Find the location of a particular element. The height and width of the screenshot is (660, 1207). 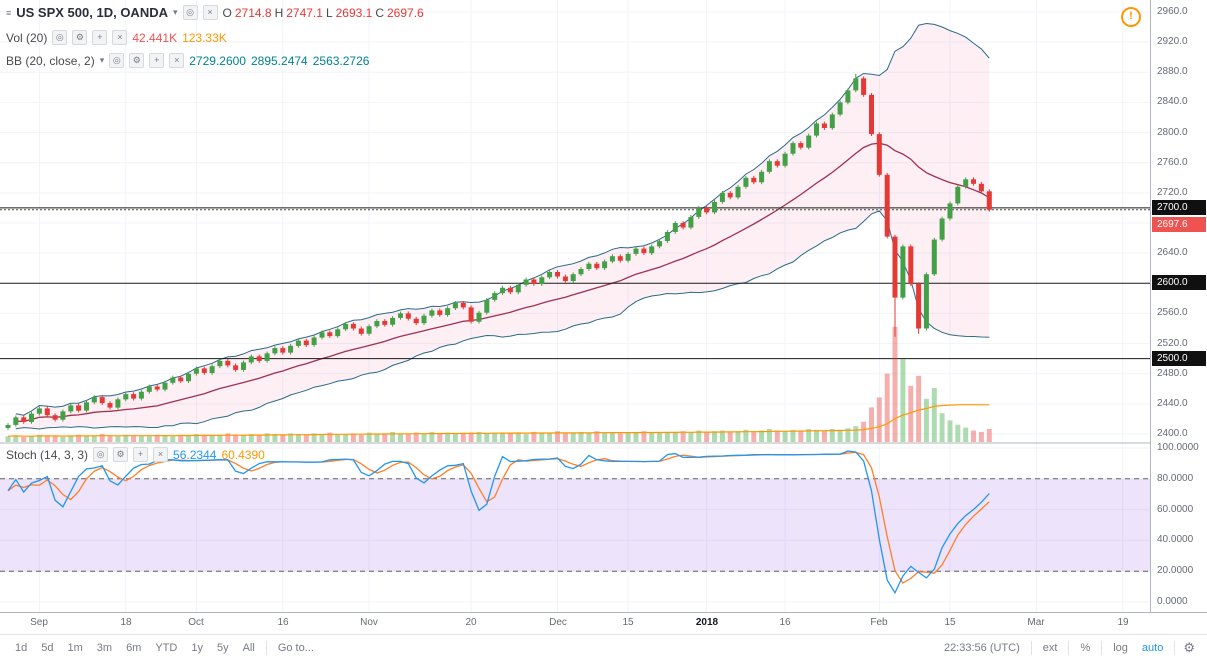

time-tick-label: Nov is located at coordinates (369, 622).